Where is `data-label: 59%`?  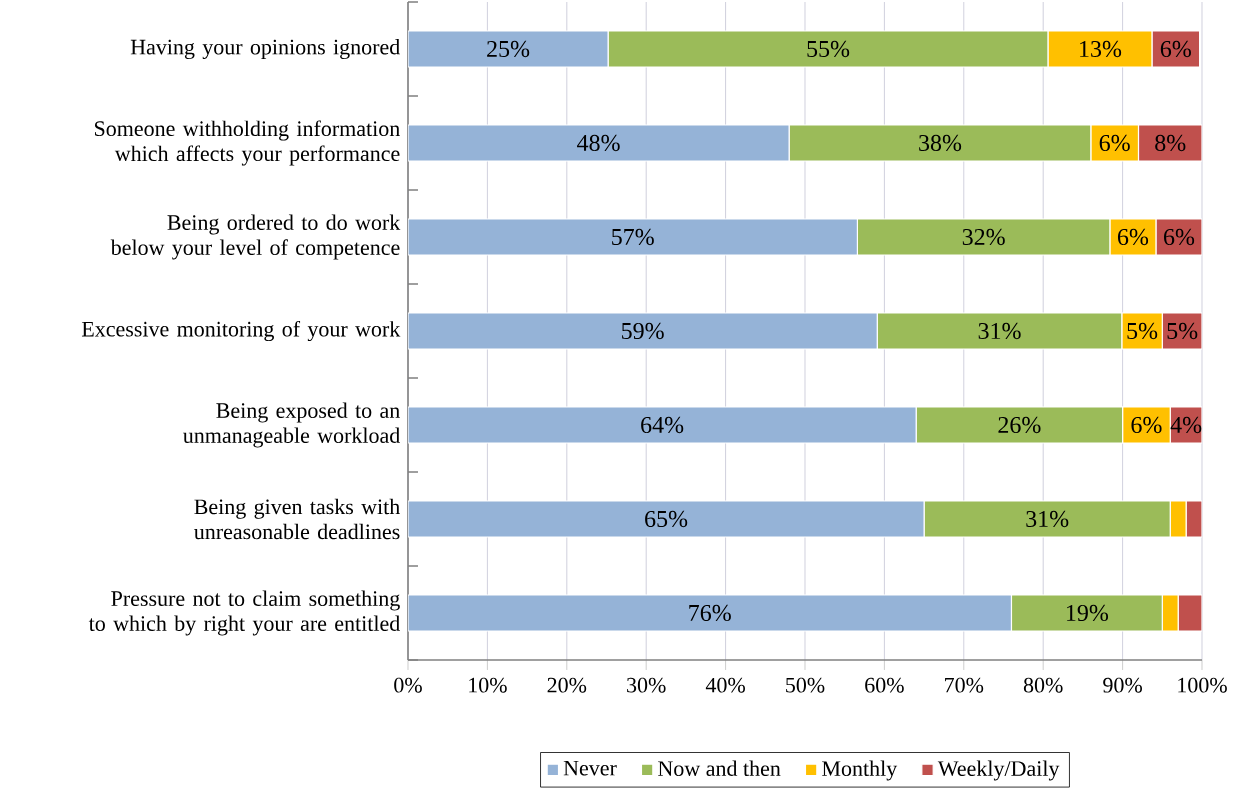
data-label: 59% is located at coordinates (643, 331).